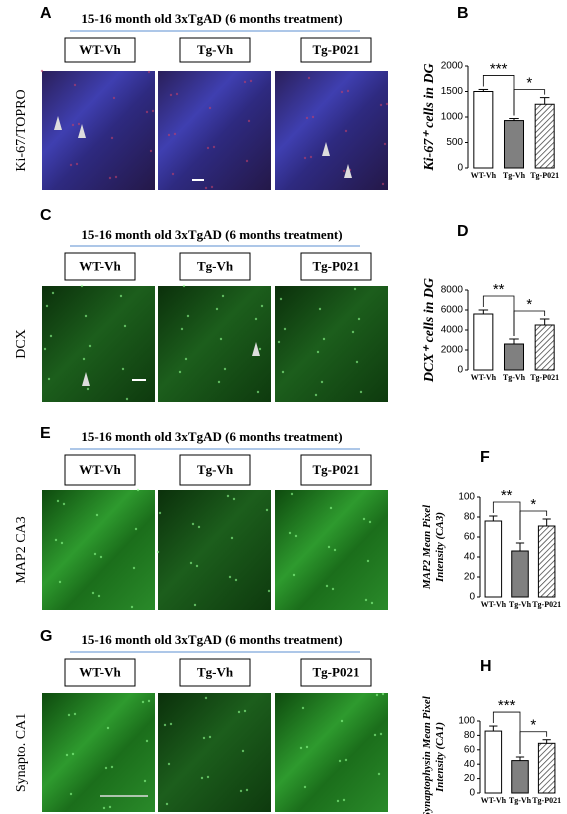  What do you see at coordinates (470, 517) in the screenshot?
I see `y-tick-label: 80` at bounding box center [470, 517].